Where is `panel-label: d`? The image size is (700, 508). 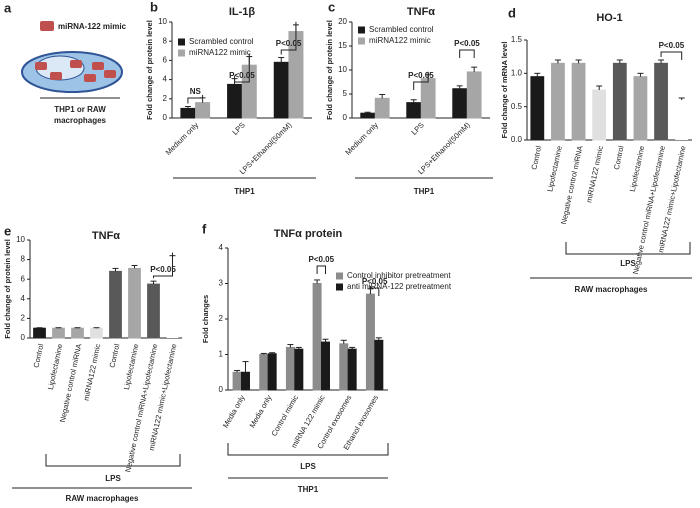
panel-label: d is located at coordinates (512, 12).